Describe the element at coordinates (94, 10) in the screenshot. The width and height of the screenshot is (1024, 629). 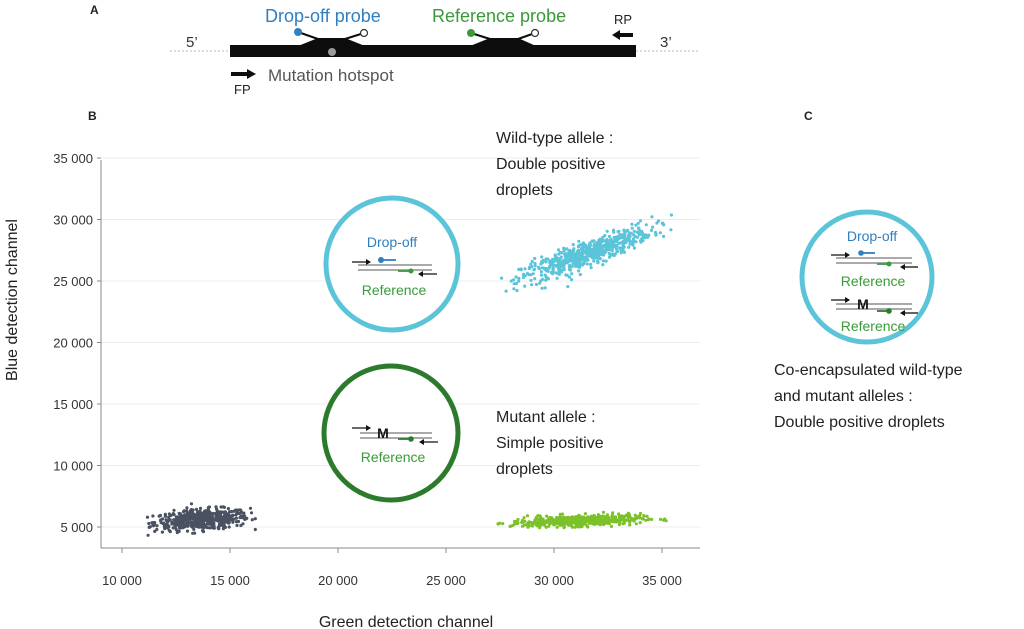
I see `panel-label-a: A` at that location.